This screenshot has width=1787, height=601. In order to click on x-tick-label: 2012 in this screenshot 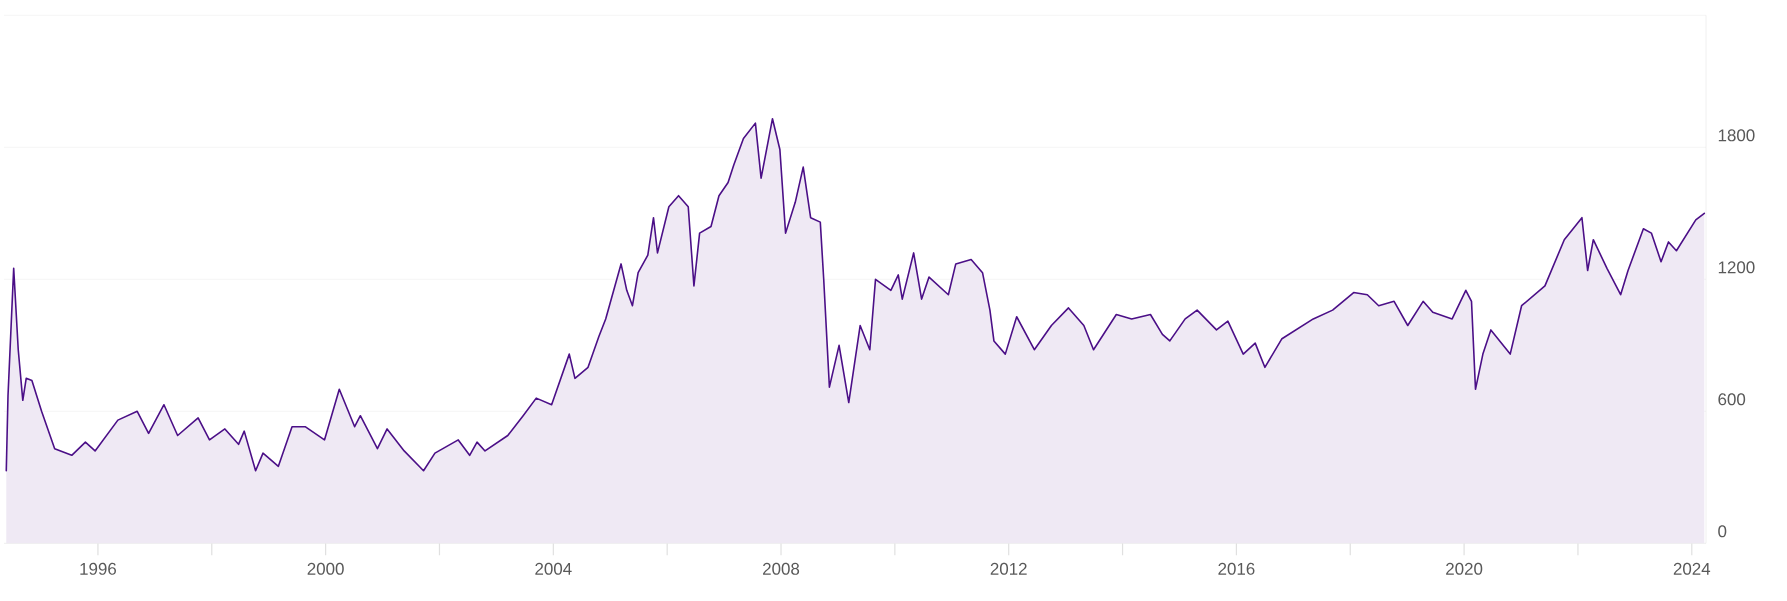, I will do `click(1008, 568)`.